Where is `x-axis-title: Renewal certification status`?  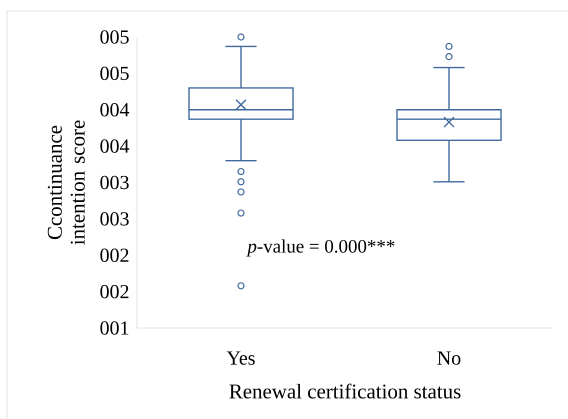 x-axis-title: Renewal certification status is located at coordinates (344, 391).